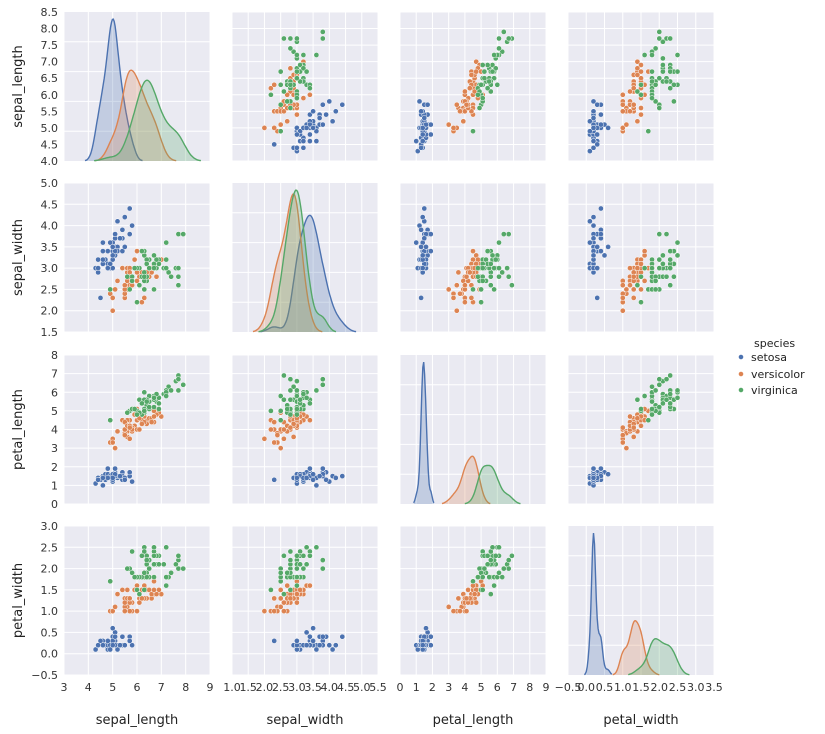 This screenshot has width=825, height=734. What do you see at coordinates (305, 609) in the screenshot?
I see `panel-petal_width-vs-sepal_width: 1.01.52.02.53.03.54.04.55.05.5` at bounding box center [305, 609].